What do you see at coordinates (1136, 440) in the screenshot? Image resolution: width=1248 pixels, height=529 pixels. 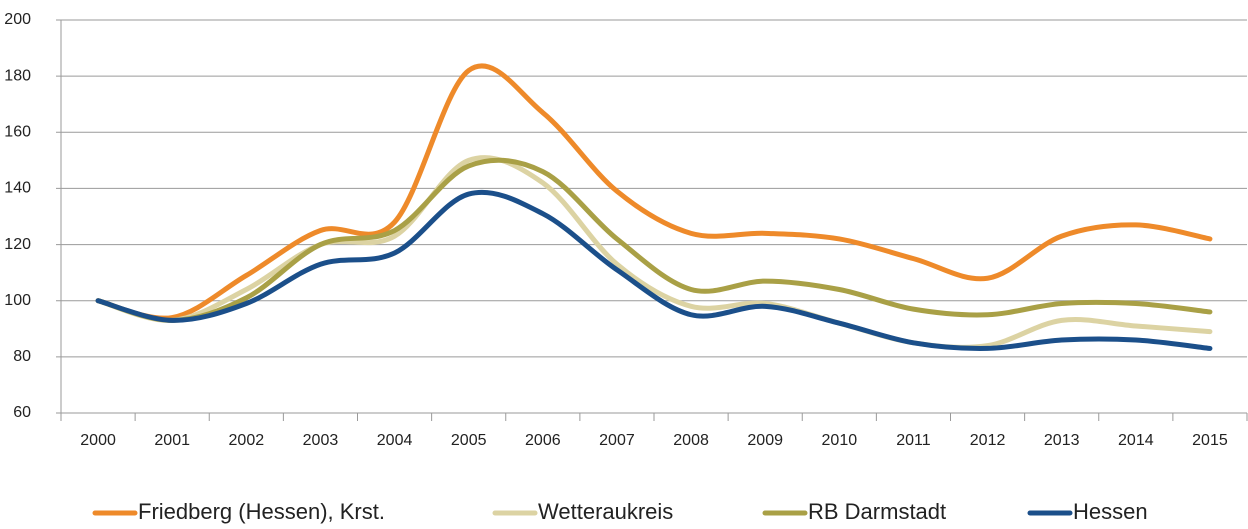 I see `x-tick-label: 2014` at bounding box center [1136, 440].